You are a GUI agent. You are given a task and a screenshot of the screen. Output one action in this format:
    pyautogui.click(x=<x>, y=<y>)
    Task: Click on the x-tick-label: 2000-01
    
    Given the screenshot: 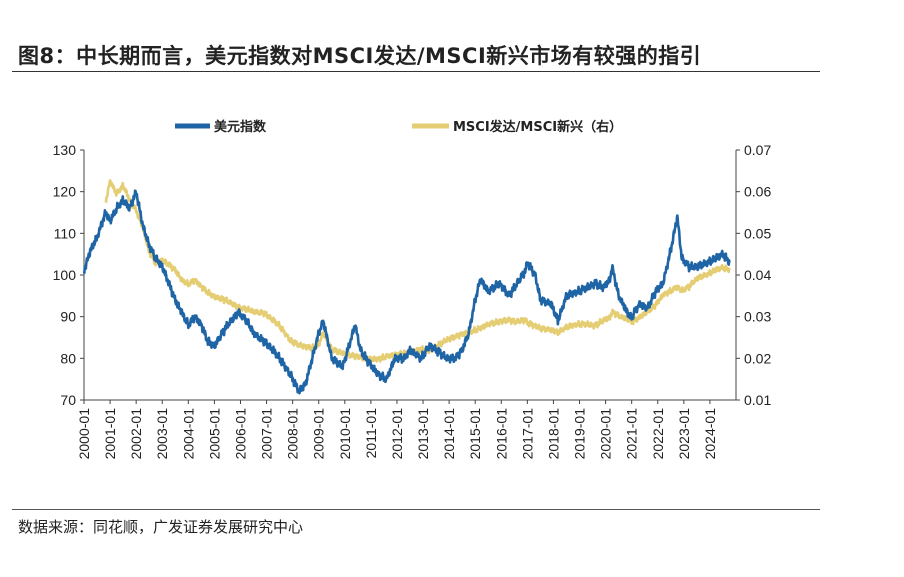 What is the action you would take?
    pyautogui.click(x=84, y=434)
    